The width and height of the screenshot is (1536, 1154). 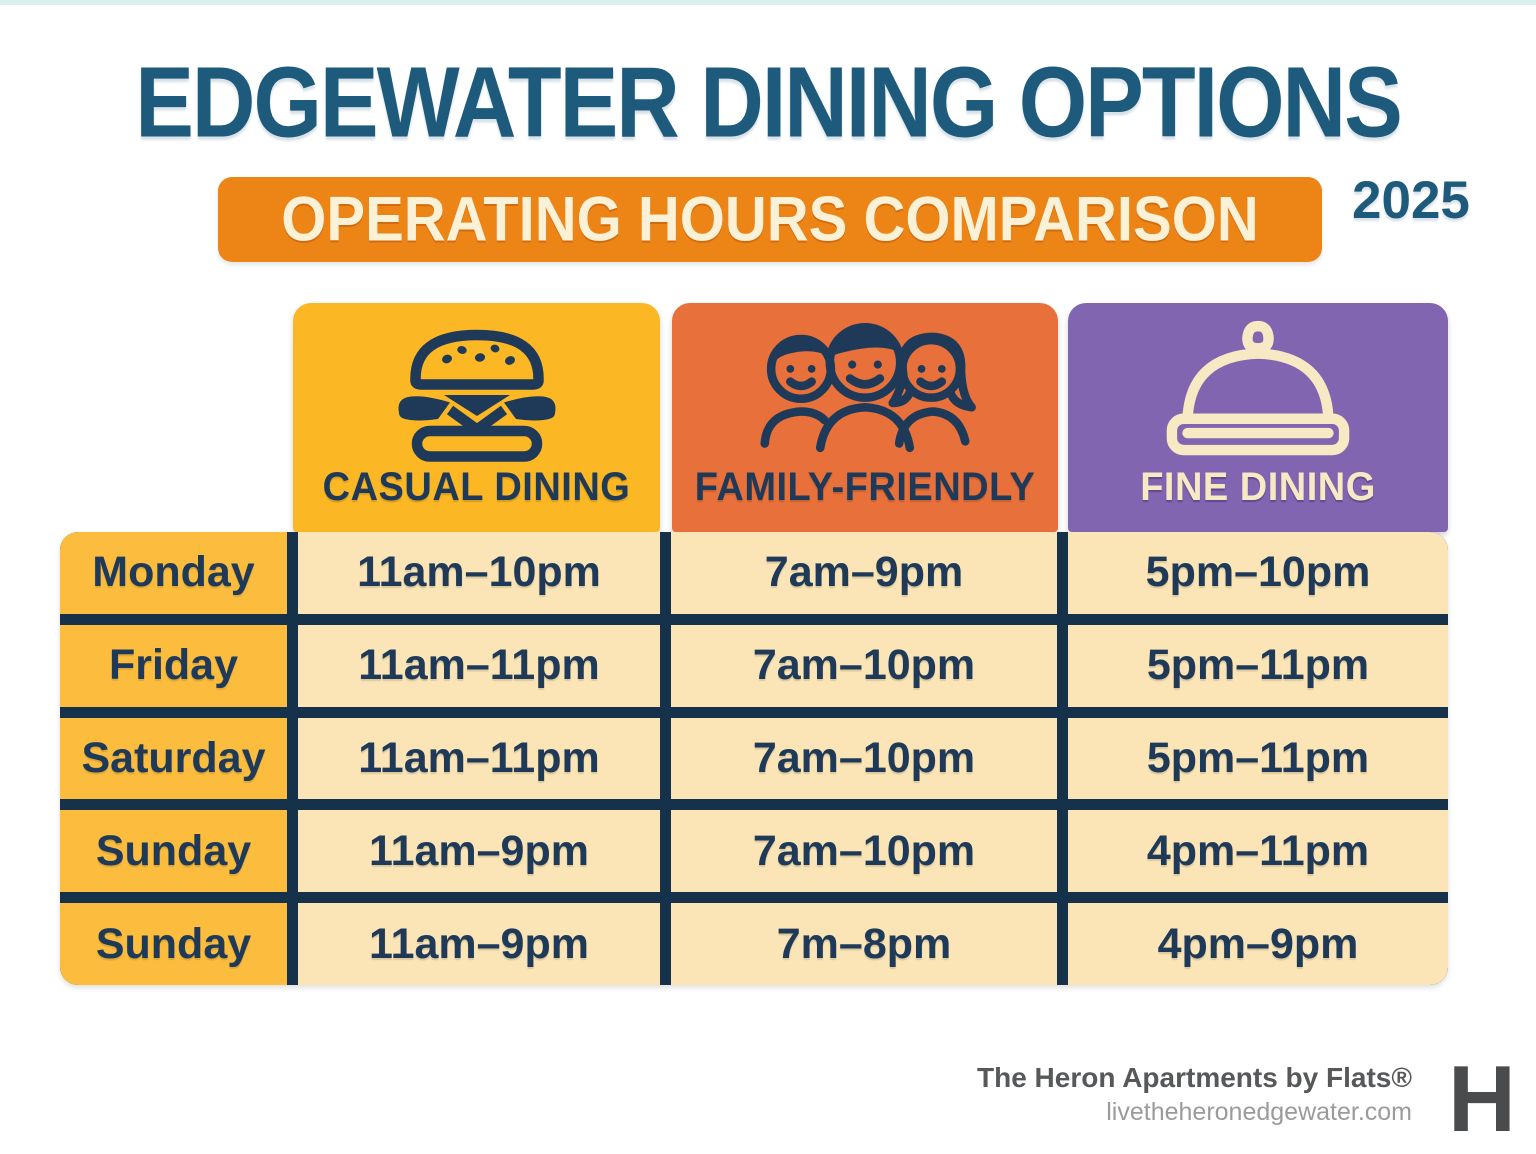 I want to click on column-header-fine-dining: FINE DINING, so click(x=1258, y=417).